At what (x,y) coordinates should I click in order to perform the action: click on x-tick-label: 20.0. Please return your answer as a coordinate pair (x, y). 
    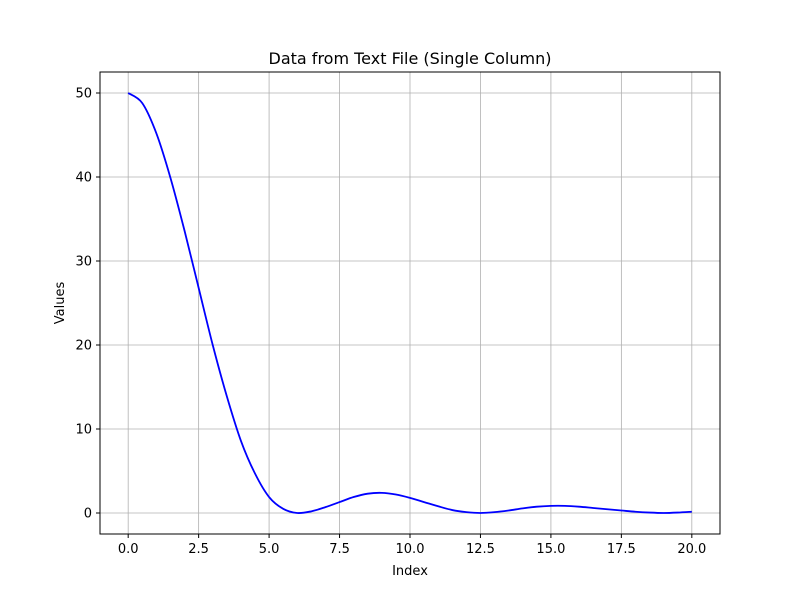
    Looking at the image, I should click on (691, 549).